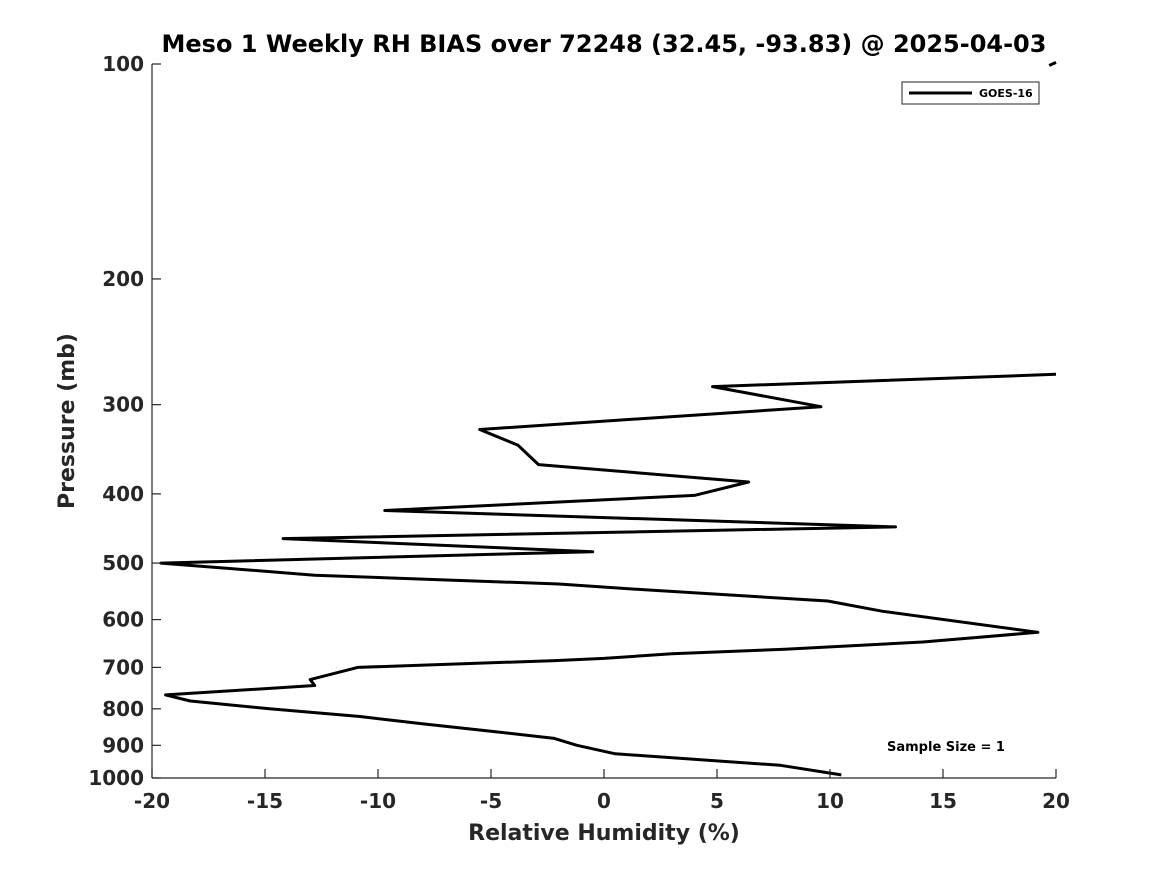 The width and height of the screenshot is (1167, 875). I want to click on x-tick-label: 0, so click(604, 801).